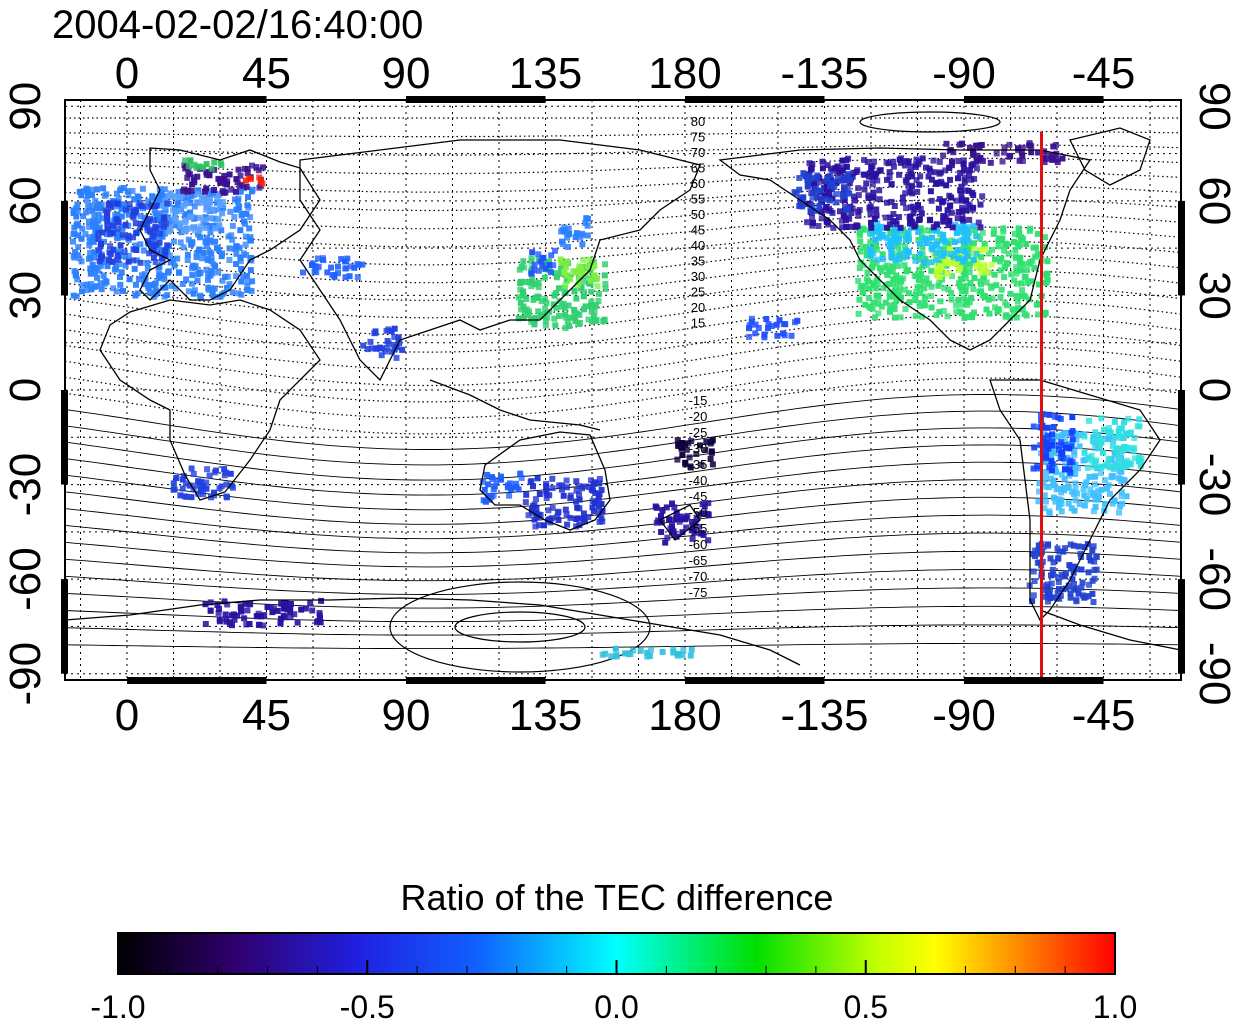 The height and width of the screenshot is (1024, 1240). What do you see at coordinates (25, 295) in the screenshot?
I see `latitude-label: 30` at bounding box center [25, 295].